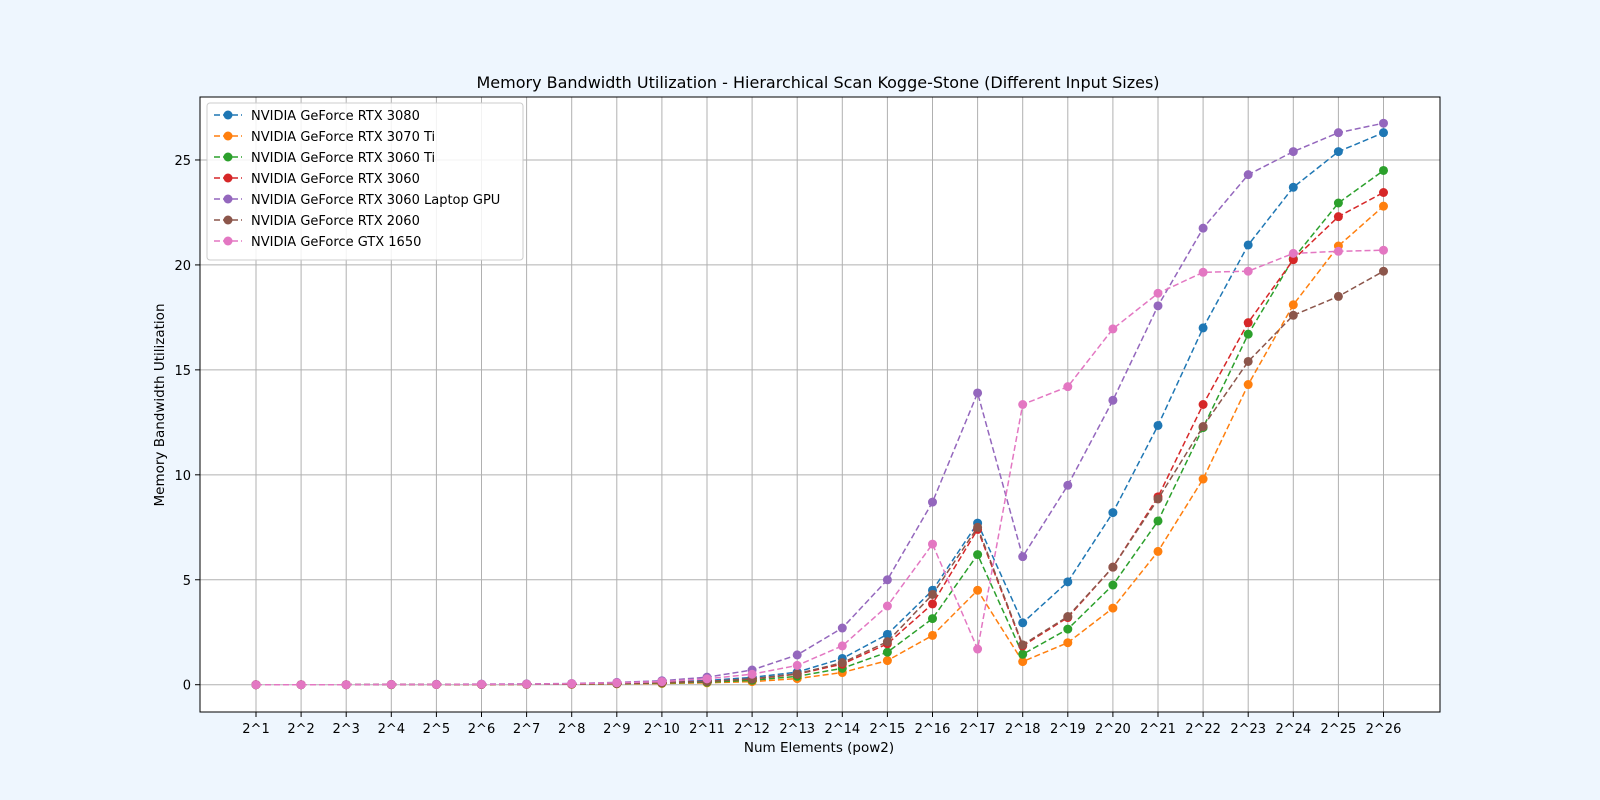  I want to click on x-tick-label: 2^9, so click(616, 729).